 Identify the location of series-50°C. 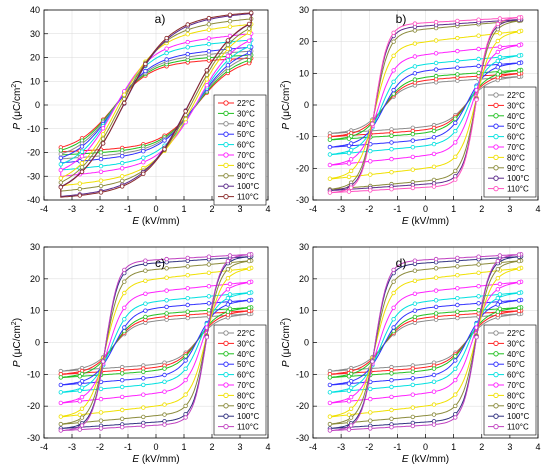
(425, 105).